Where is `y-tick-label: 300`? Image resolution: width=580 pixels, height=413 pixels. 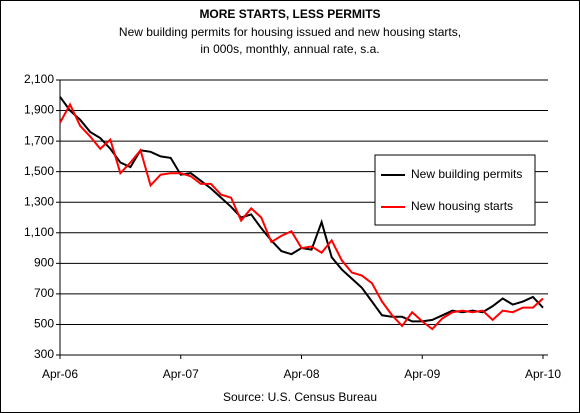
y-tick-label: 300 is located at coordinates (44, 354).